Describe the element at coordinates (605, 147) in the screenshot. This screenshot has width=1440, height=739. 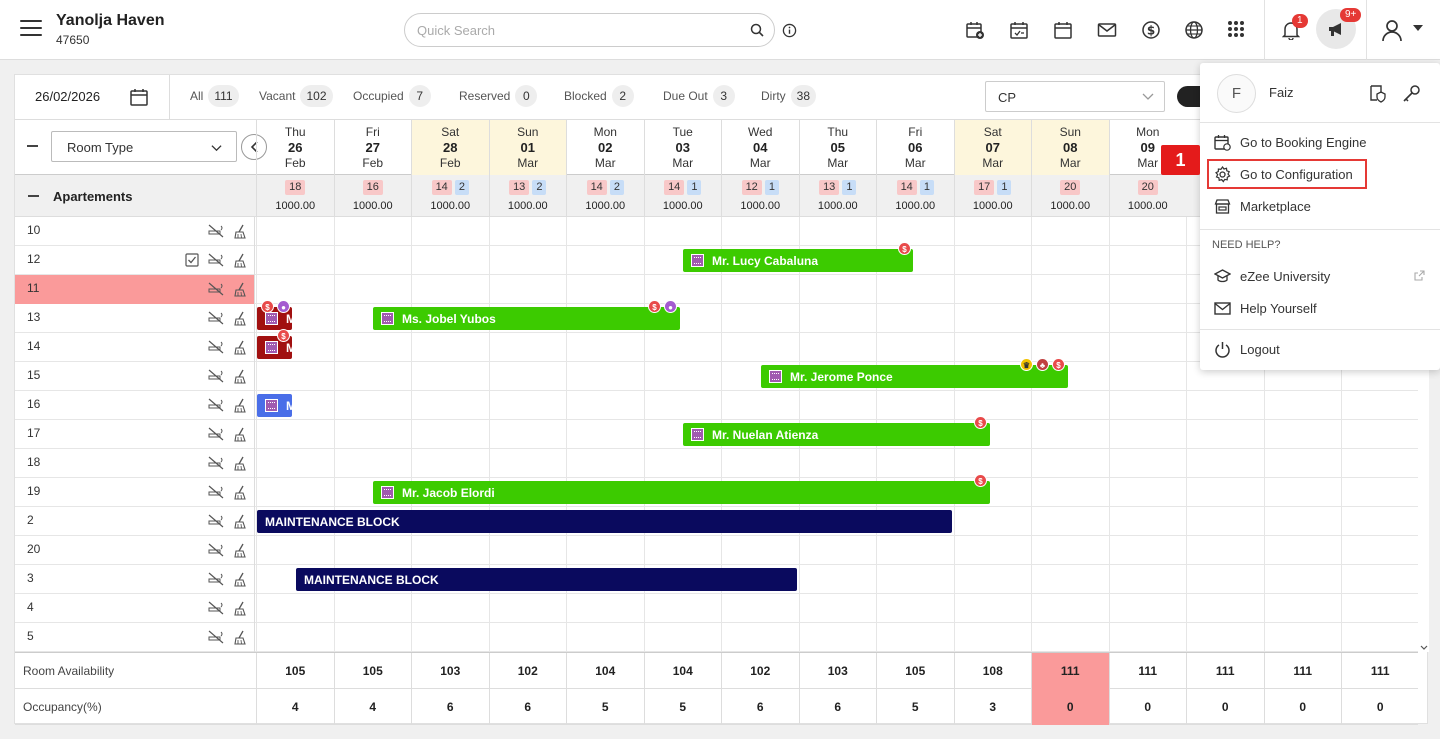
I see `date-column-header: Mon 02 Mar` at that location.